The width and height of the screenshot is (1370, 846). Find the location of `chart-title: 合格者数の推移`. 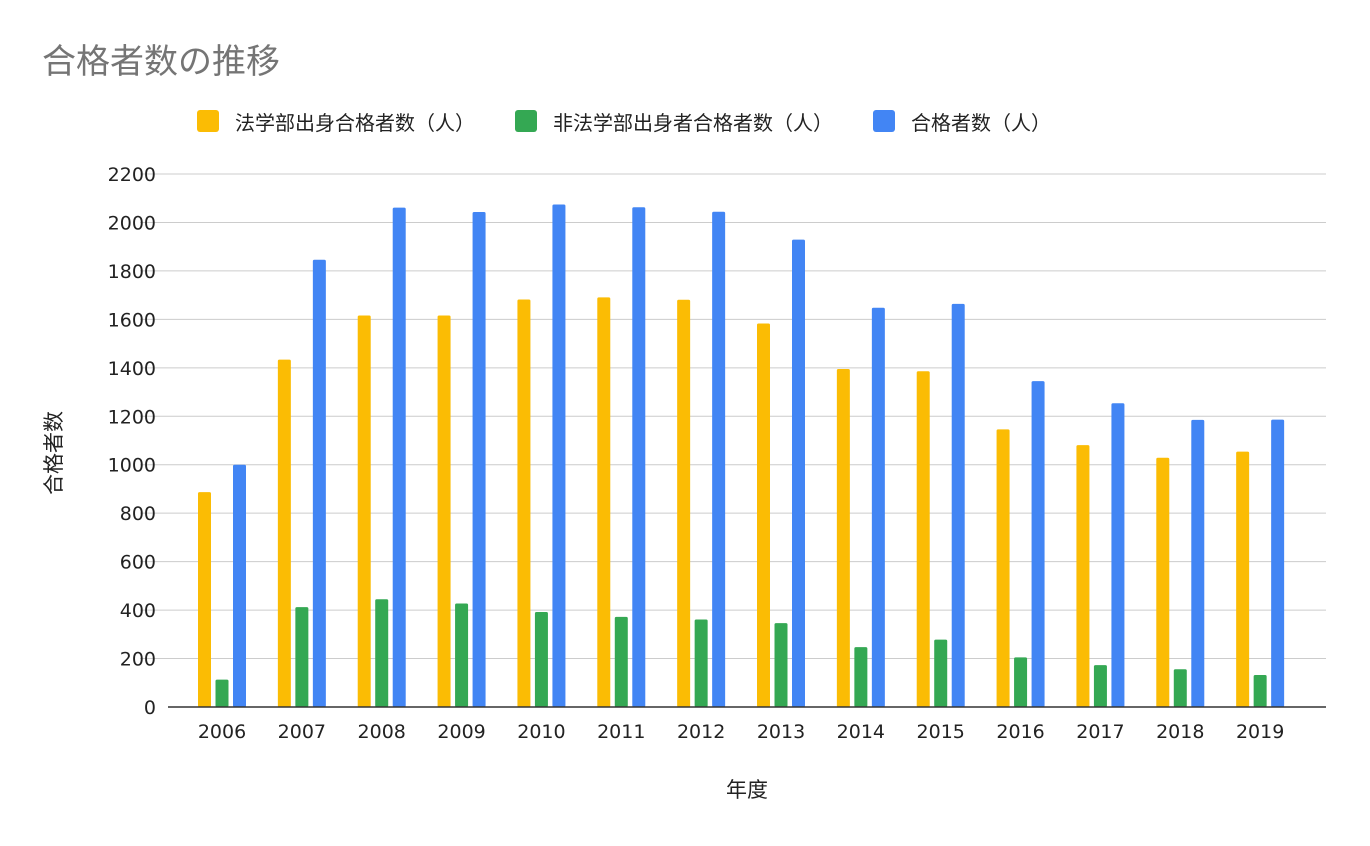

chart-title: 合格者数の推移 is located at coordinates (161, 62).